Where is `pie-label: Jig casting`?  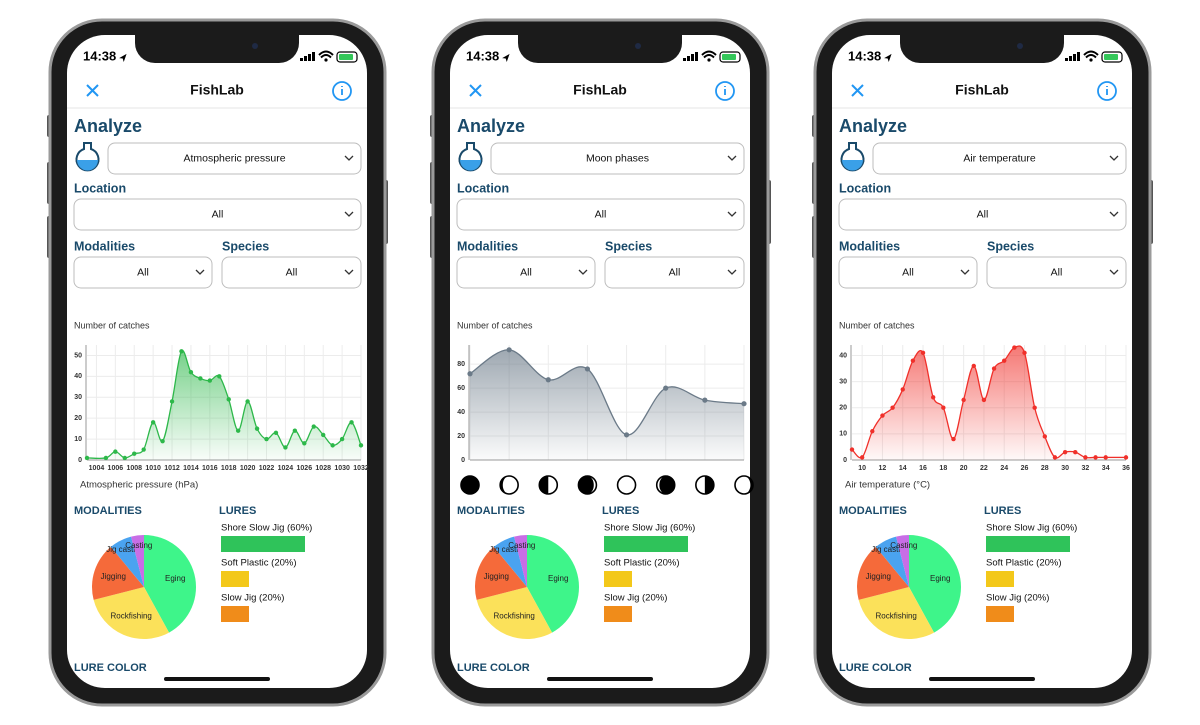
pie-label: Jig casting is located at coordinates (125, 549).